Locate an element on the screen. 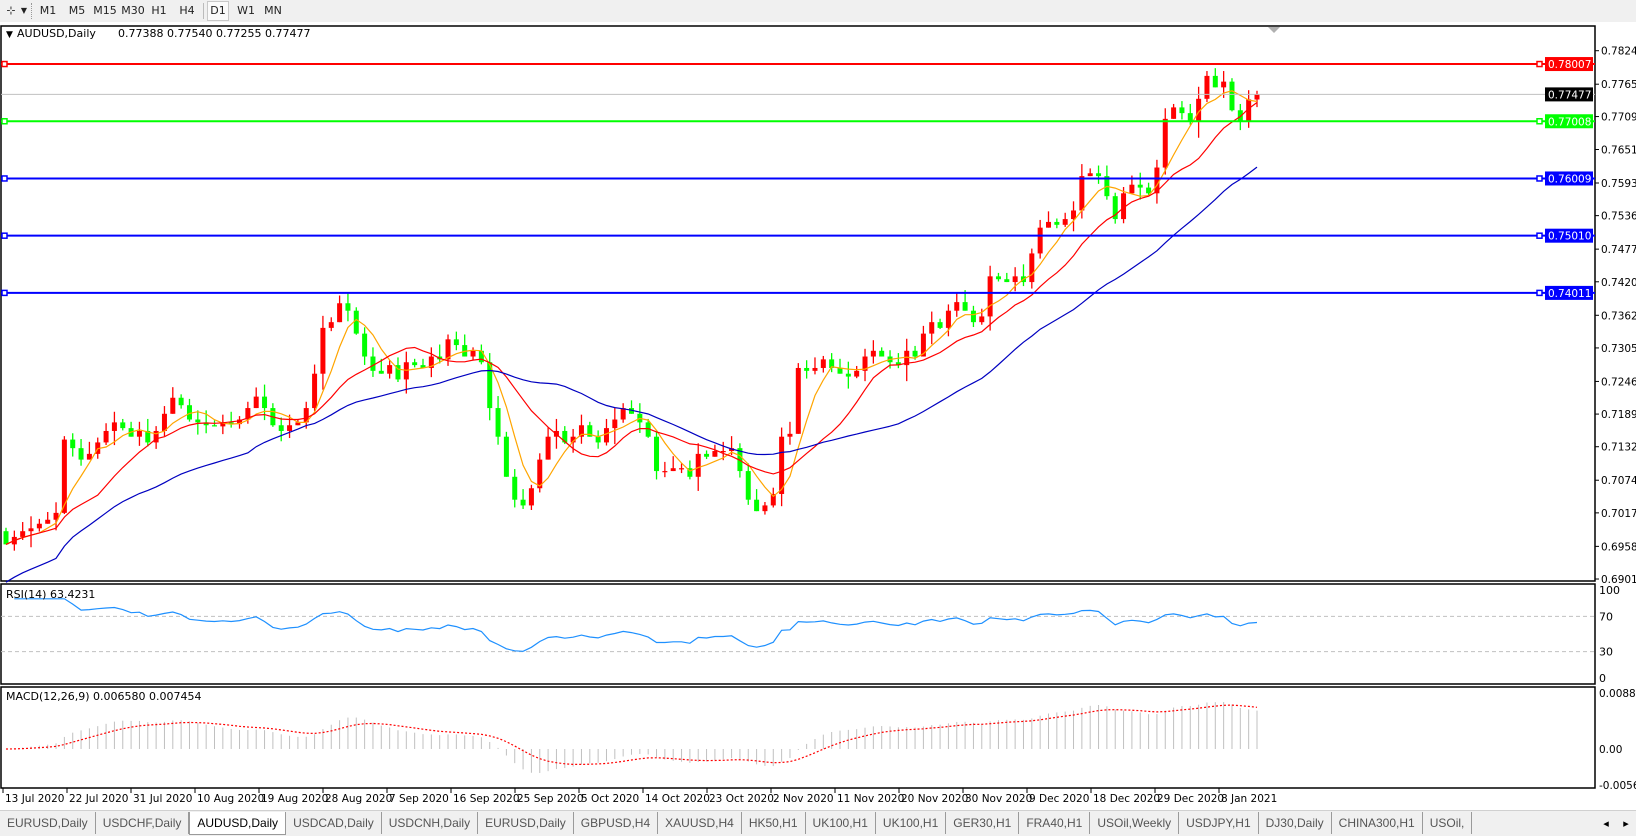  macd-tick-label: -0.00565 is located at coordinates (1617, 786).